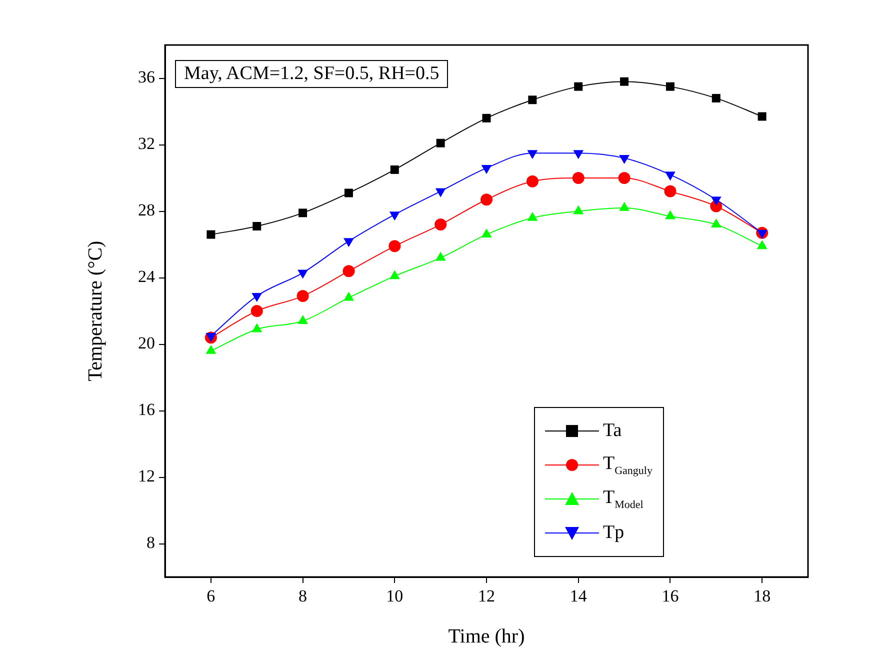 This screenshot has width=886, height=663. Describe the element at coordinates (486, 636) in the screenshot. I see `x-axis-title: Time (hr)` at that location.